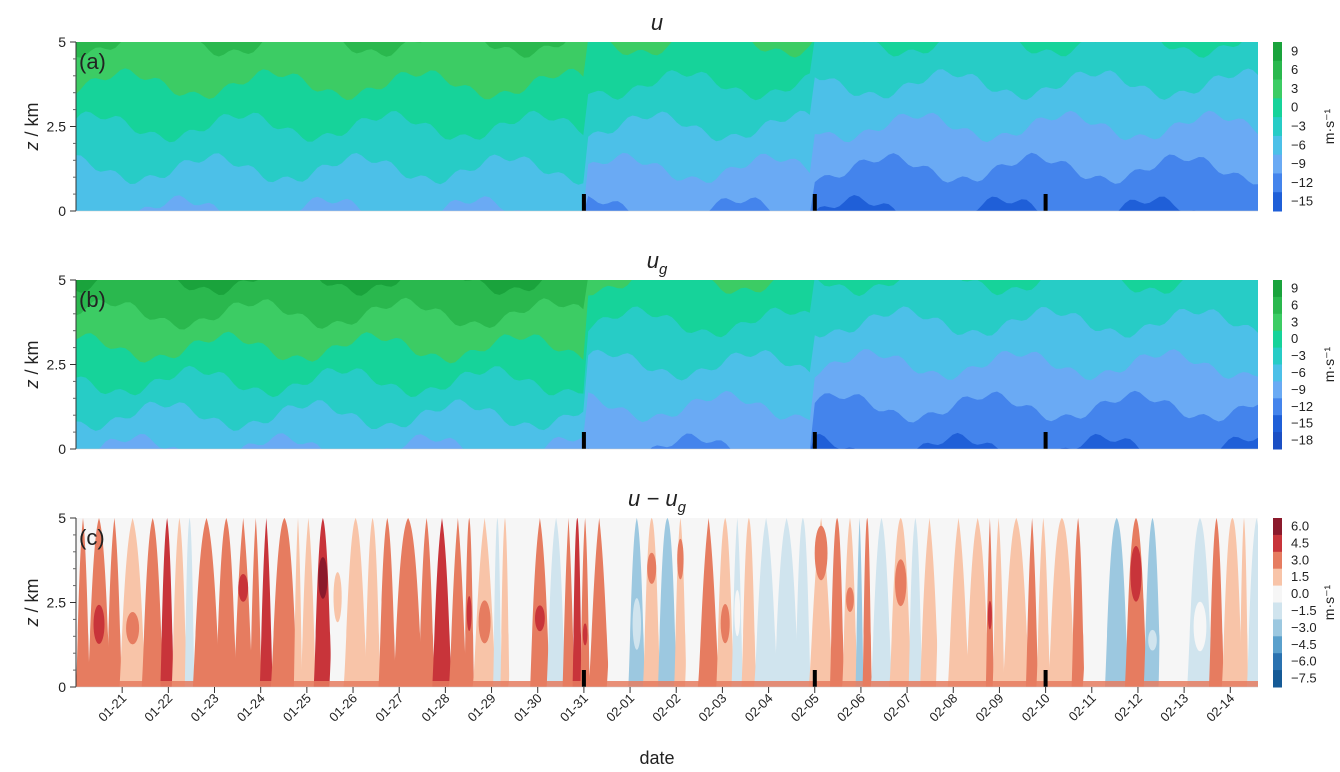  Describe the element at coordinates (897, 708) in the screenshot. I see `x-tick-label: 02-07` at that location.